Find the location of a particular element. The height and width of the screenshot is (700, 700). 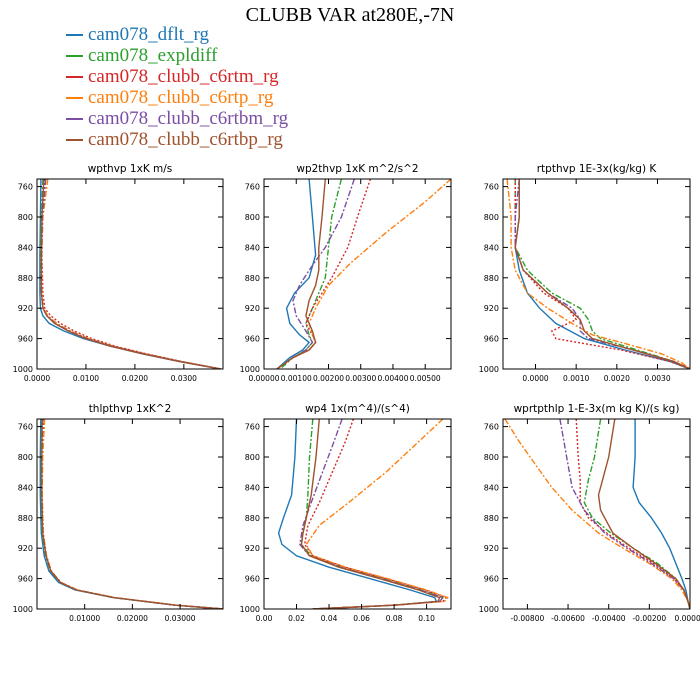

panel-0-ytick-label-920: 920 is located at coordinates (25, 308).